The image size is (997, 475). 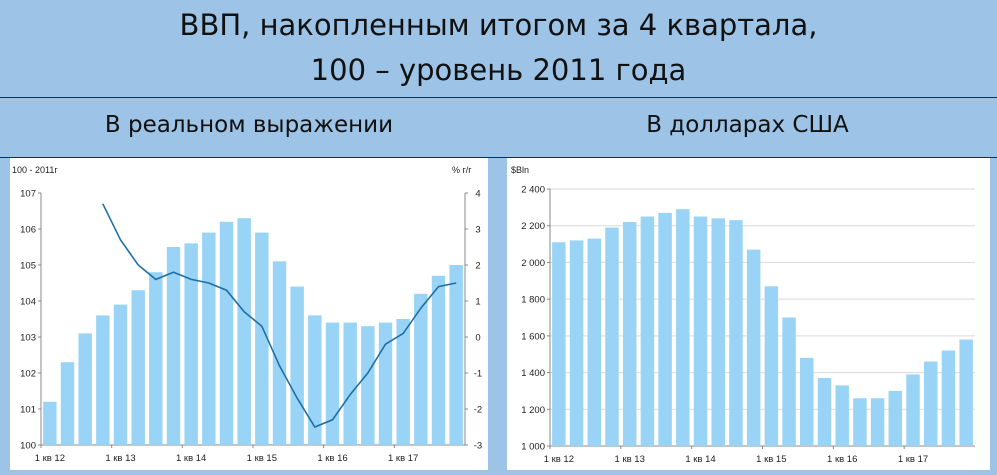 I want to click on y2-tick-label: 1, so click(x=477, y=302).